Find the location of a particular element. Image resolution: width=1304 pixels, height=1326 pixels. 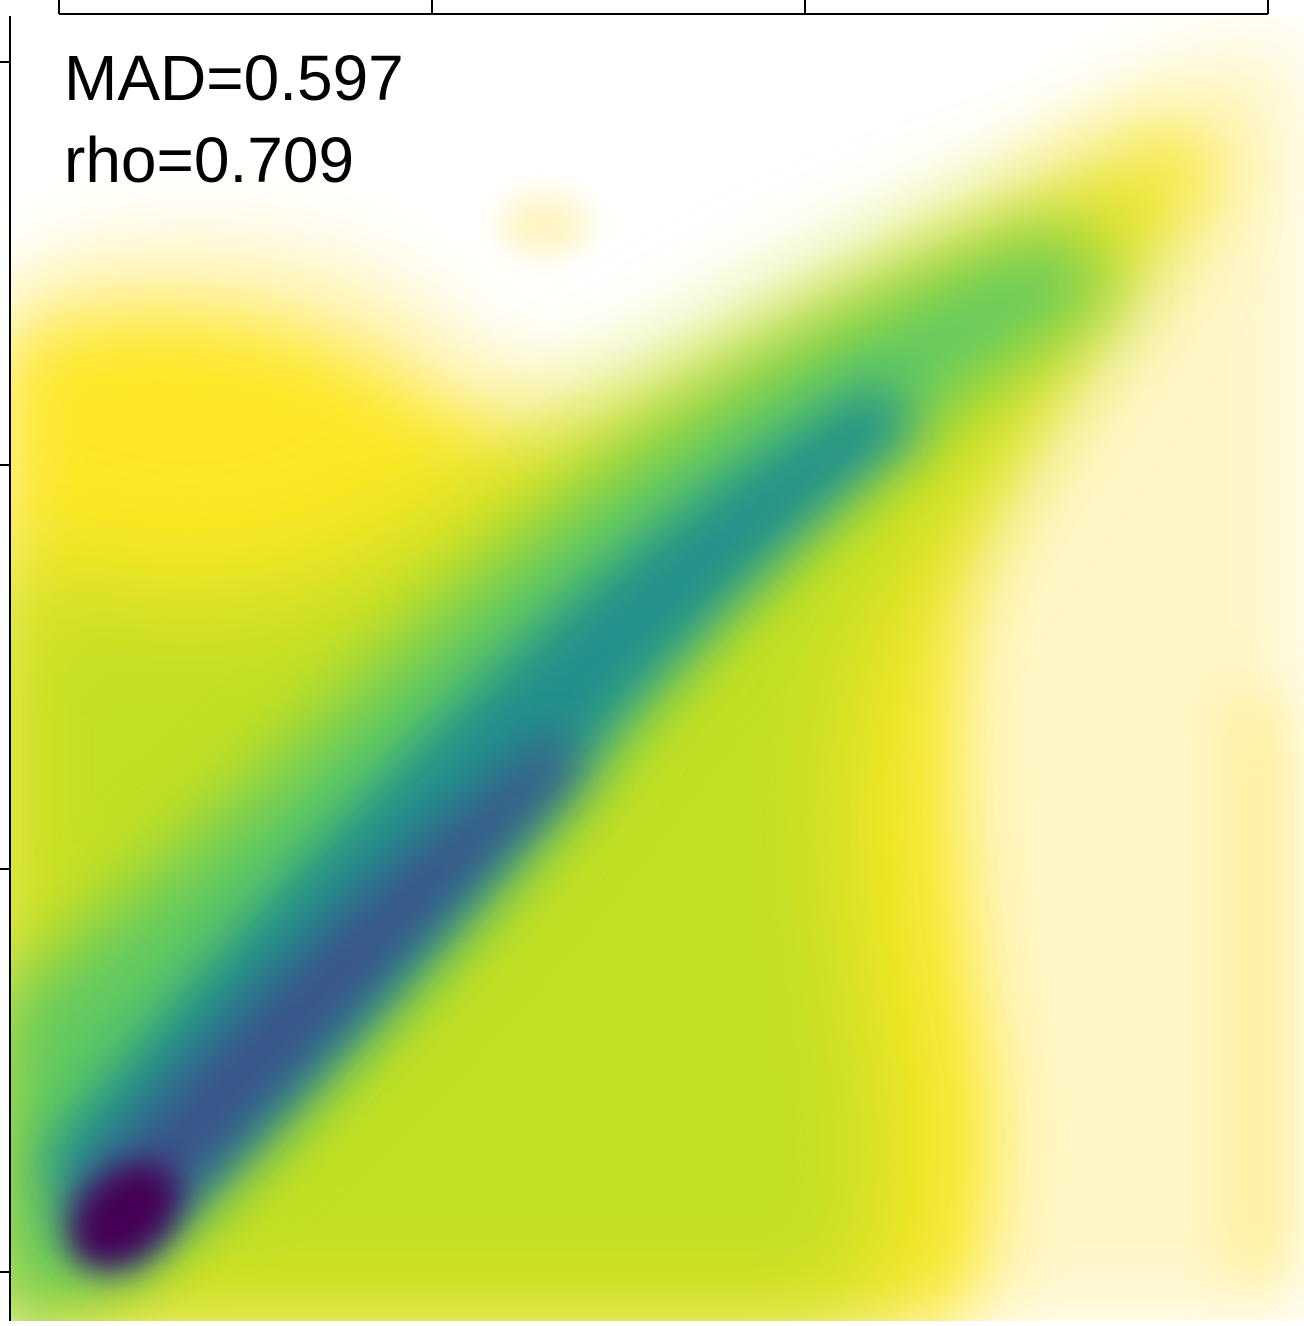

rho-annotation: rho=0.709 is located at coordinates (209, 160).